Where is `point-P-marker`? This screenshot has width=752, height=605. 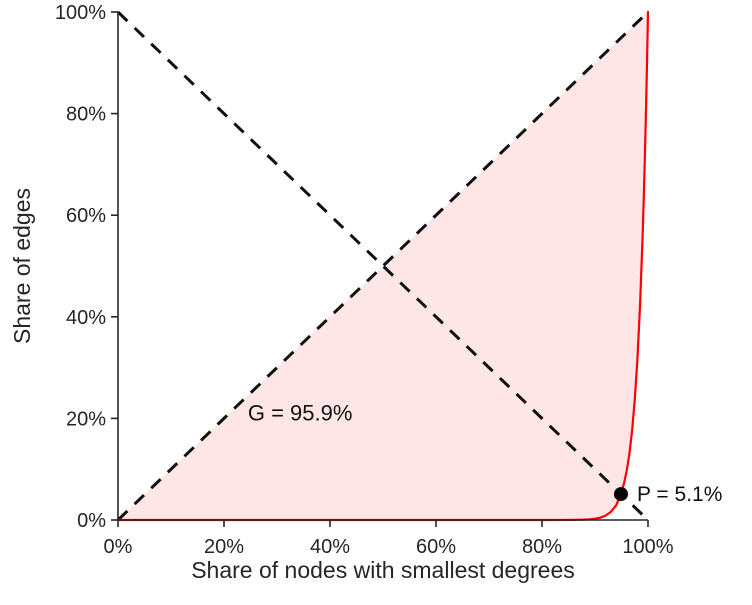 point-P-marker is located at coordinates (620, 494).